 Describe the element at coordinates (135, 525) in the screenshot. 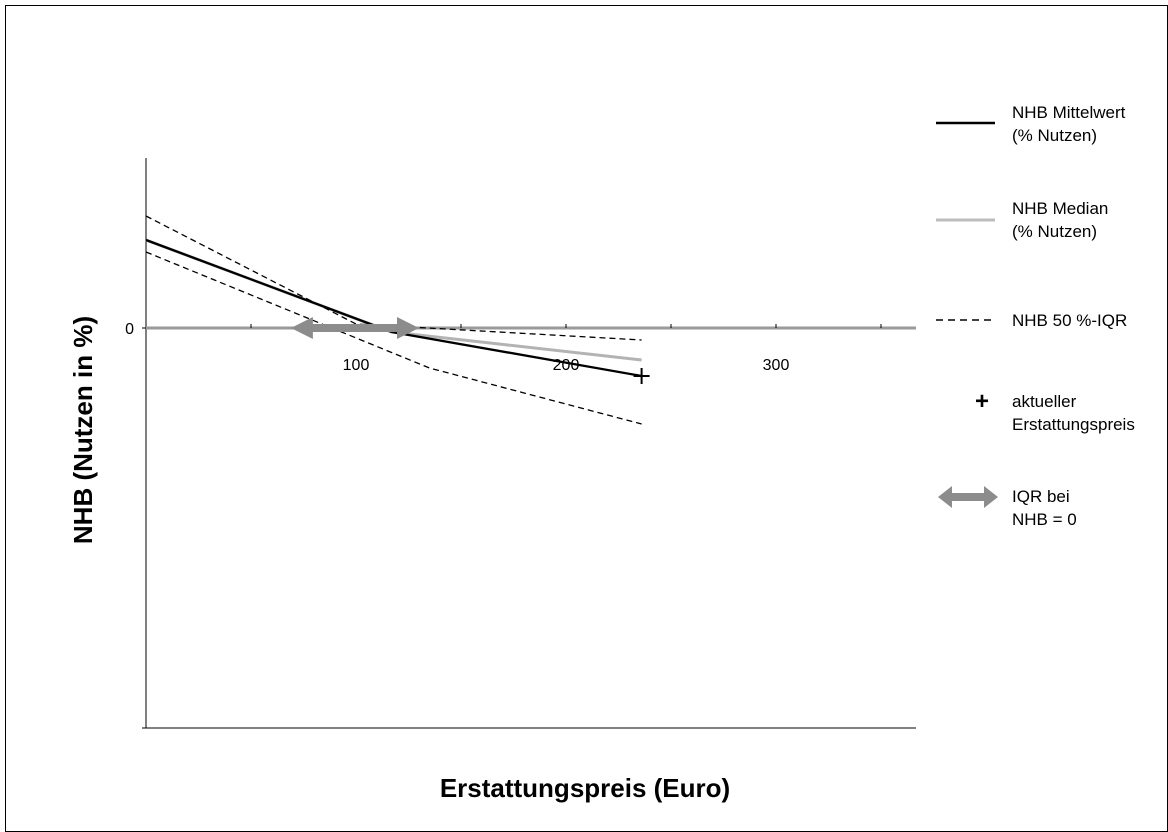

I see `y-ticks: 0` at that location.